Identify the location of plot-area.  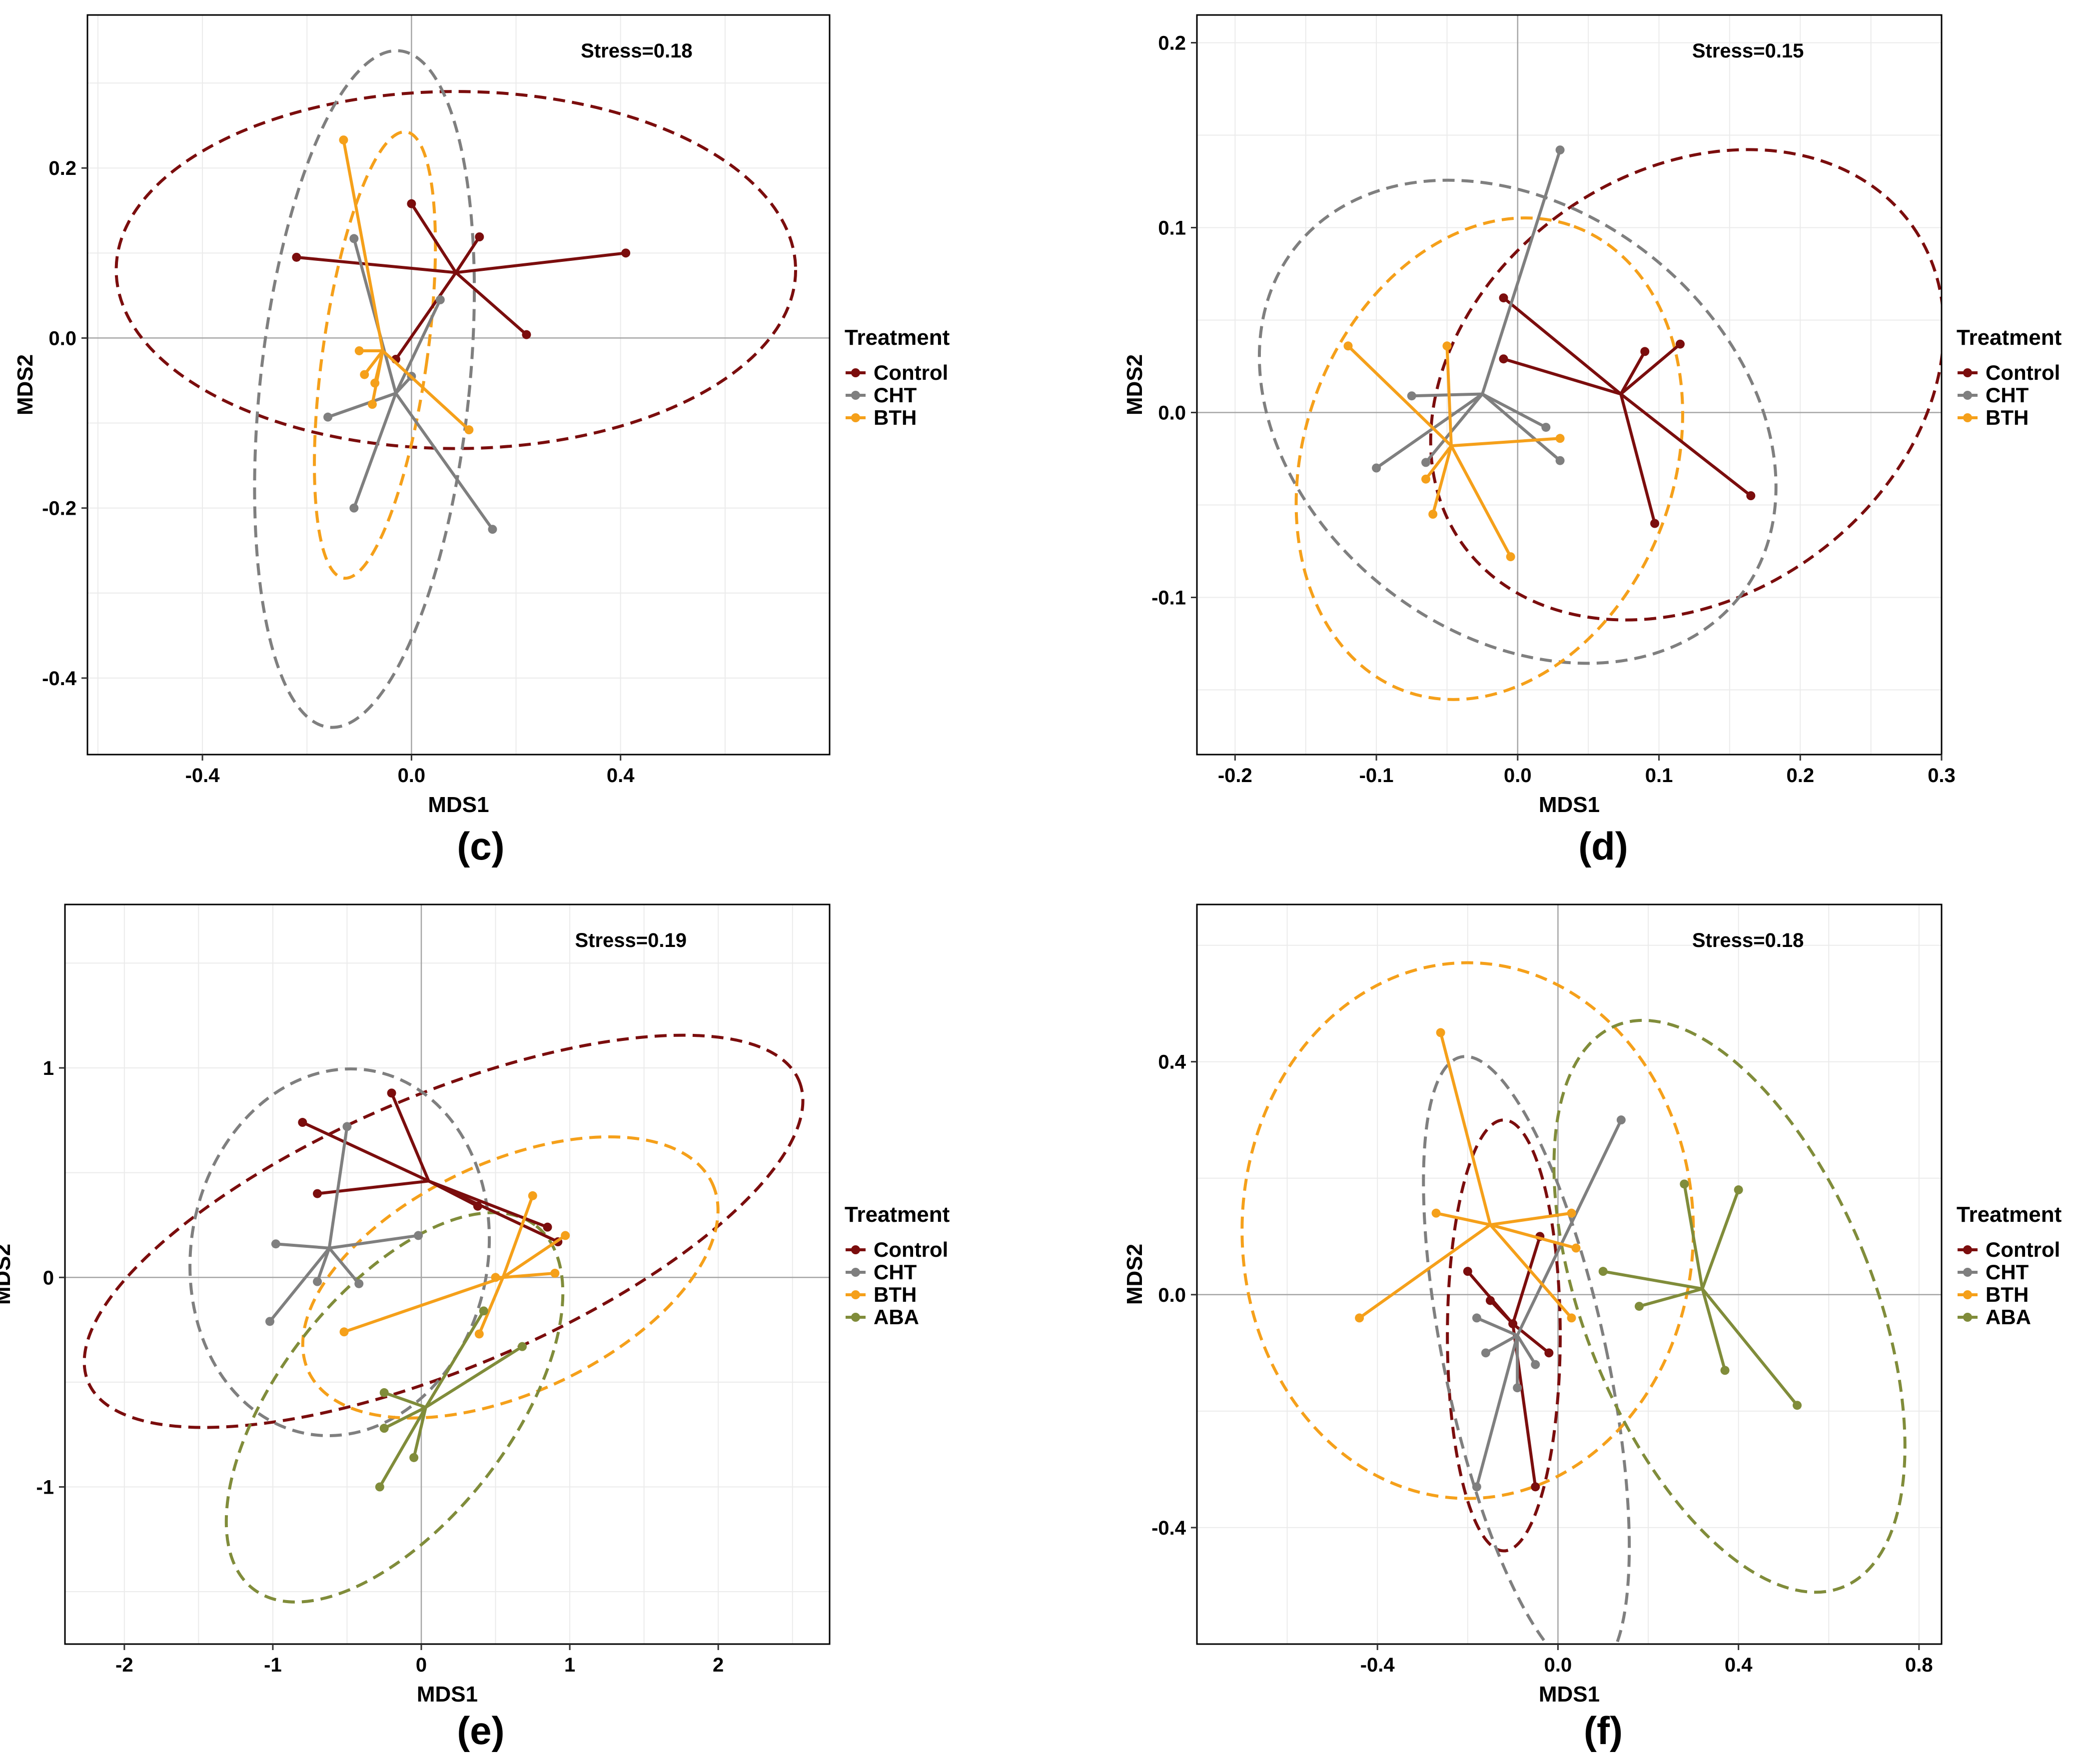
(458, 385).